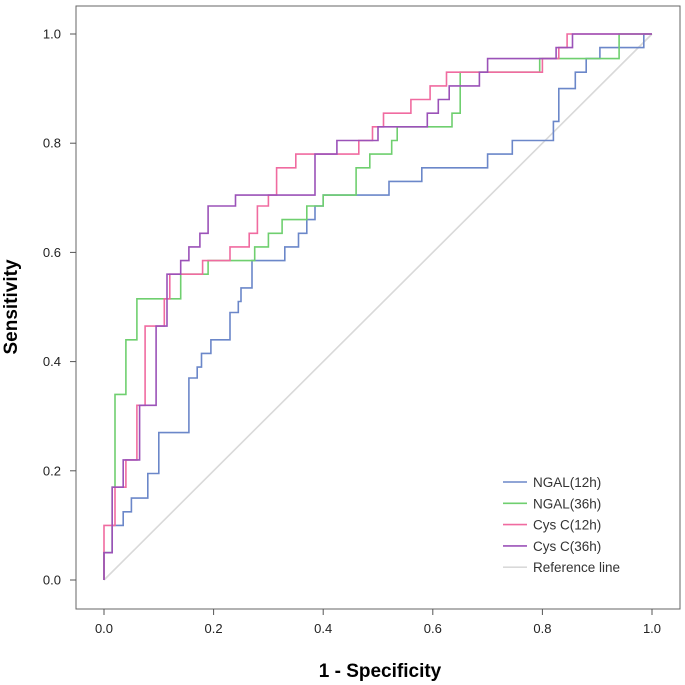  I want to click on x-tick-label: 0.2, so click(214, 628).